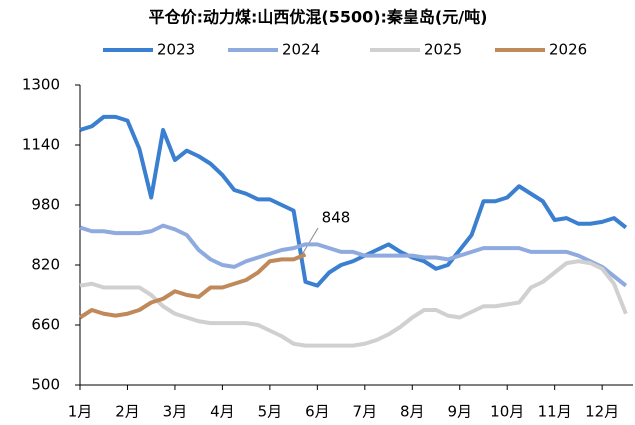  I want to click on legend-label: 2026, so click(568, 50).